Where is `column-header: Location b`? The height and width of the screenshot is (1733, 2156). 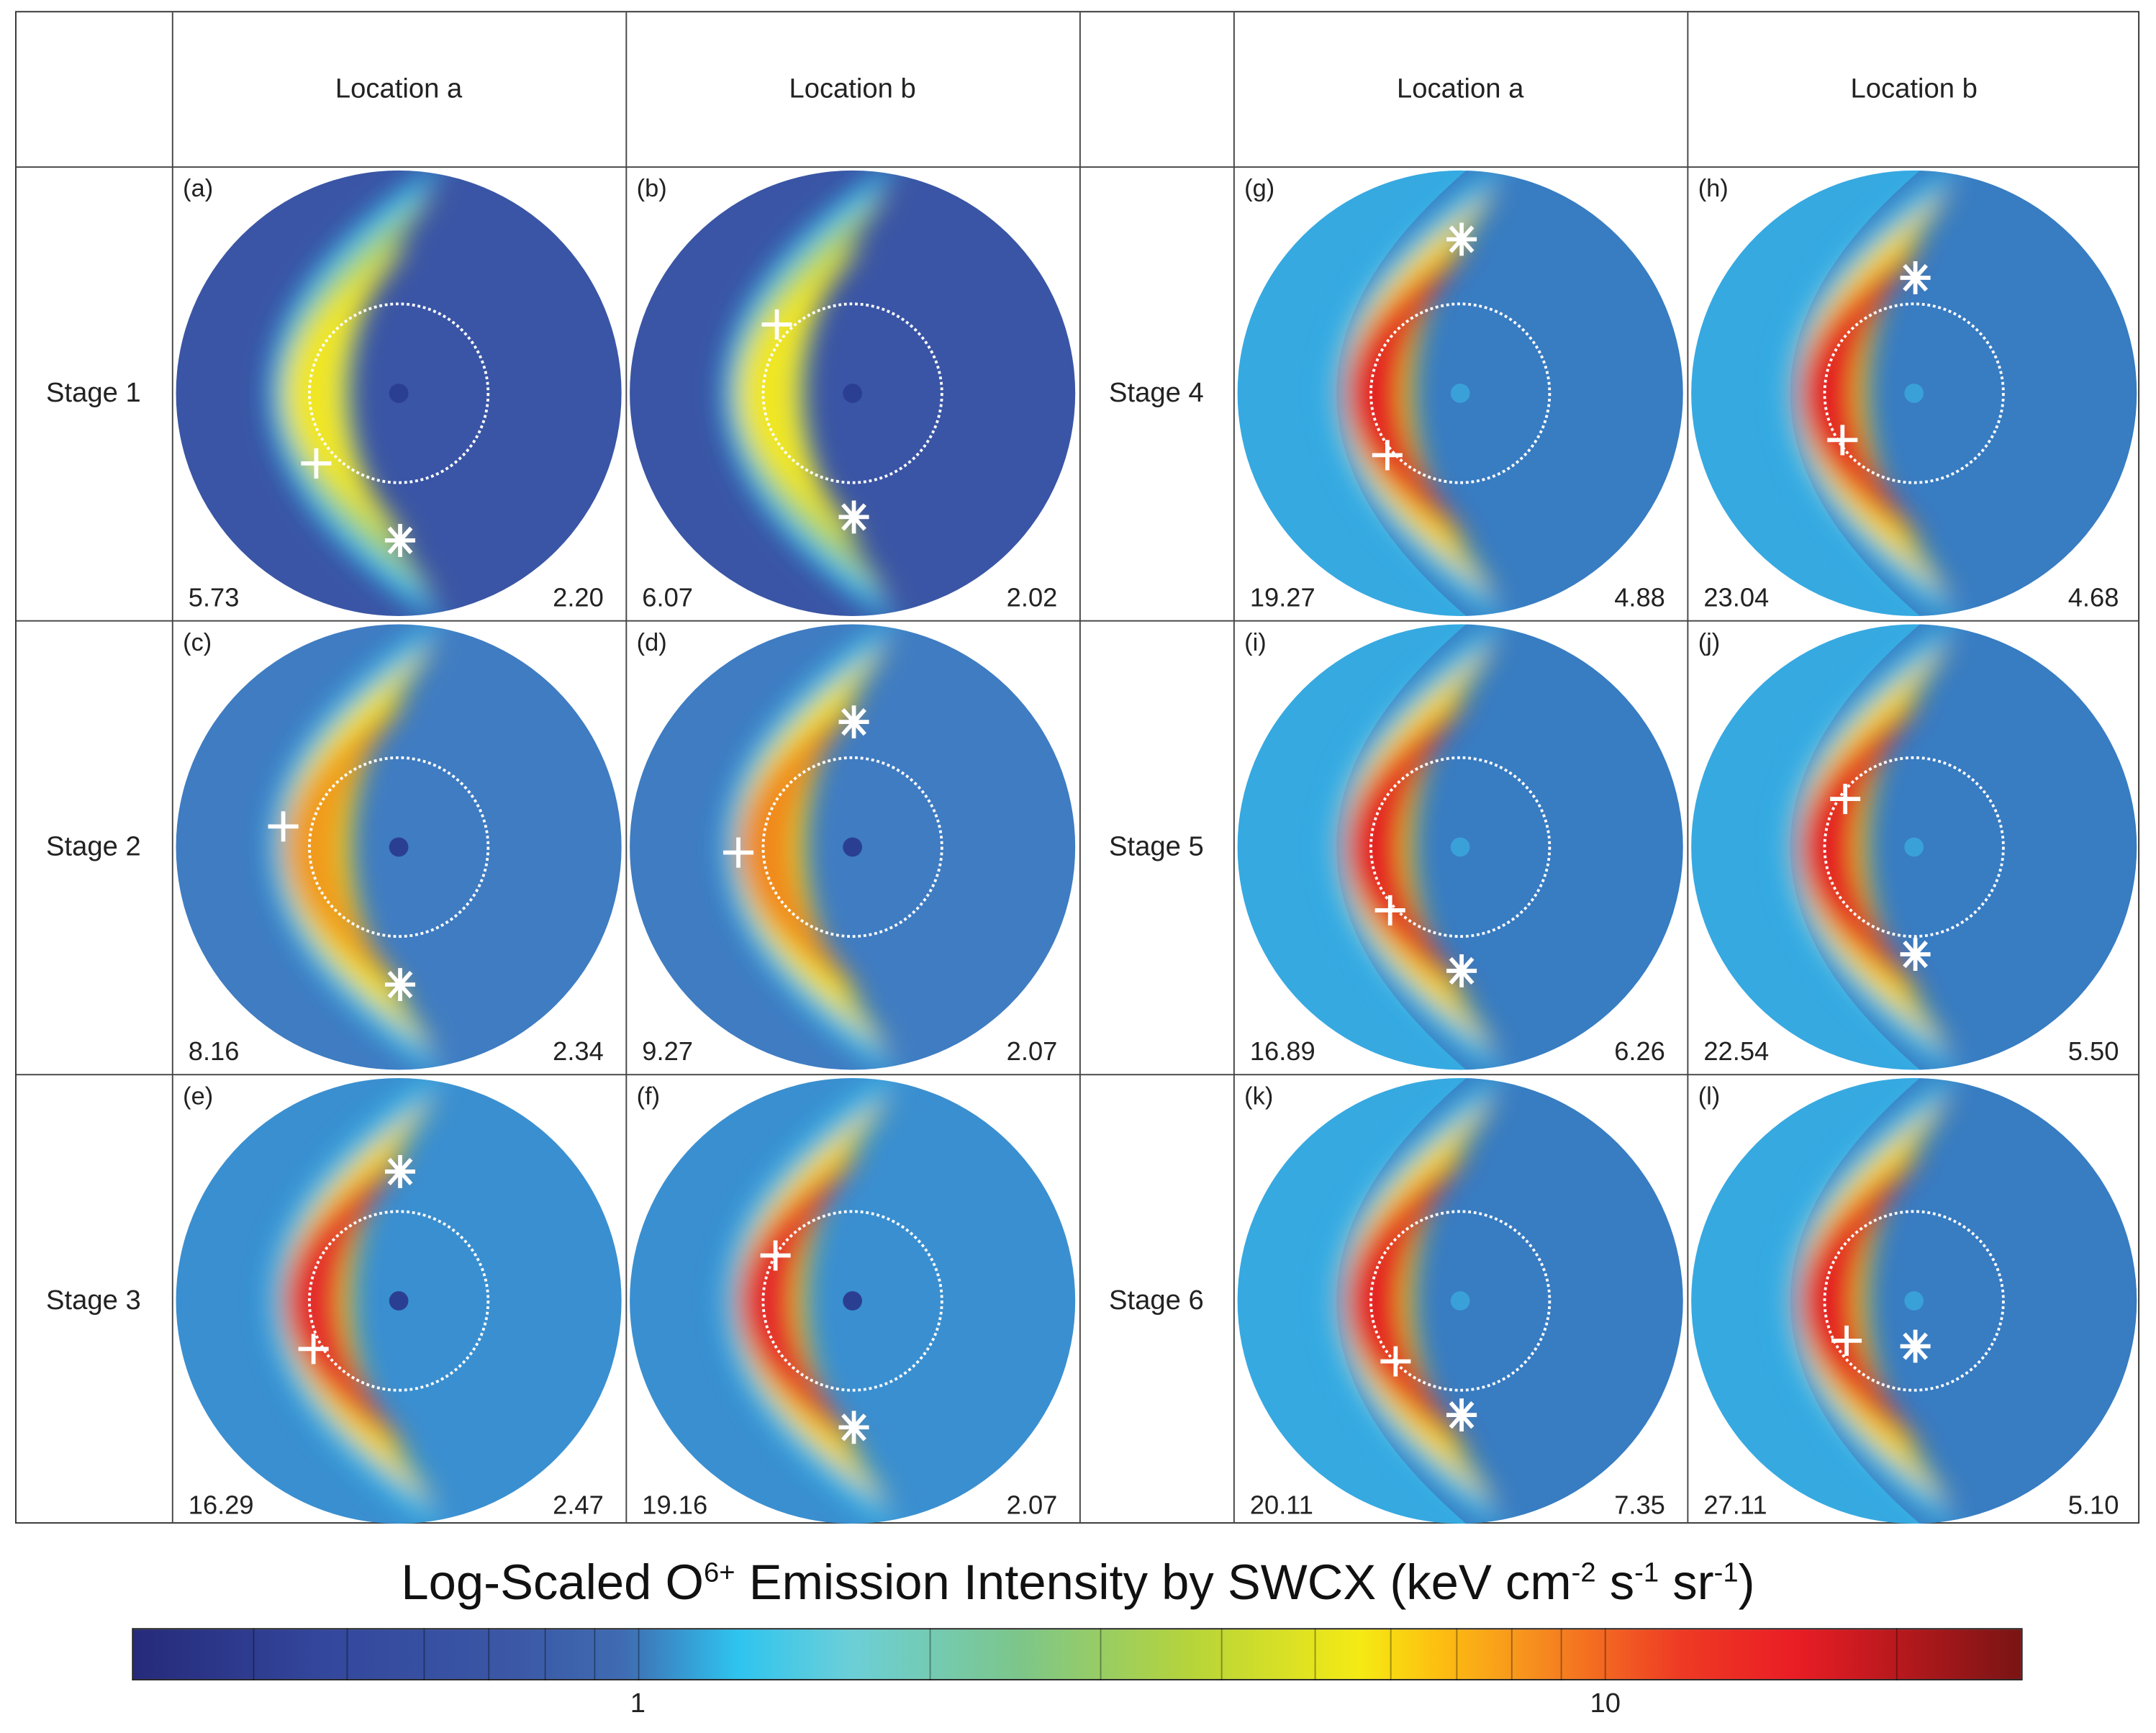
column-header: Location b is located at coordinates (1914, 88).